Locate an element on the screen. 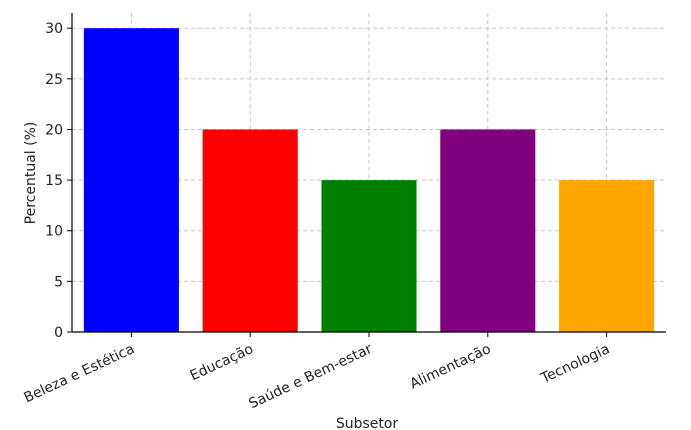 This screenshot has width=691, height=430. y-tick-label: 0 is located at coordinates (58, 333).